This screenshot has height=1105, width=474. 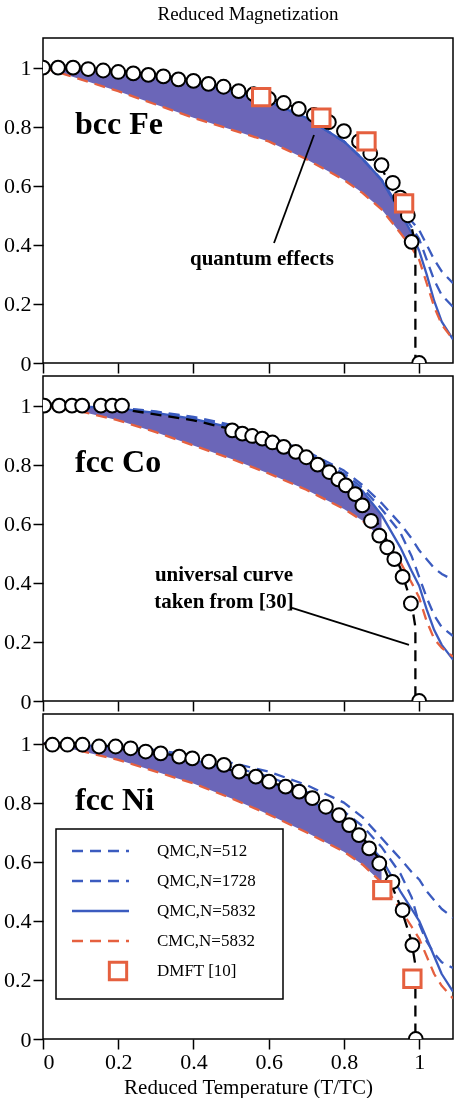 I want to click on annotation: quantum effects, so click(x=262, y=258).